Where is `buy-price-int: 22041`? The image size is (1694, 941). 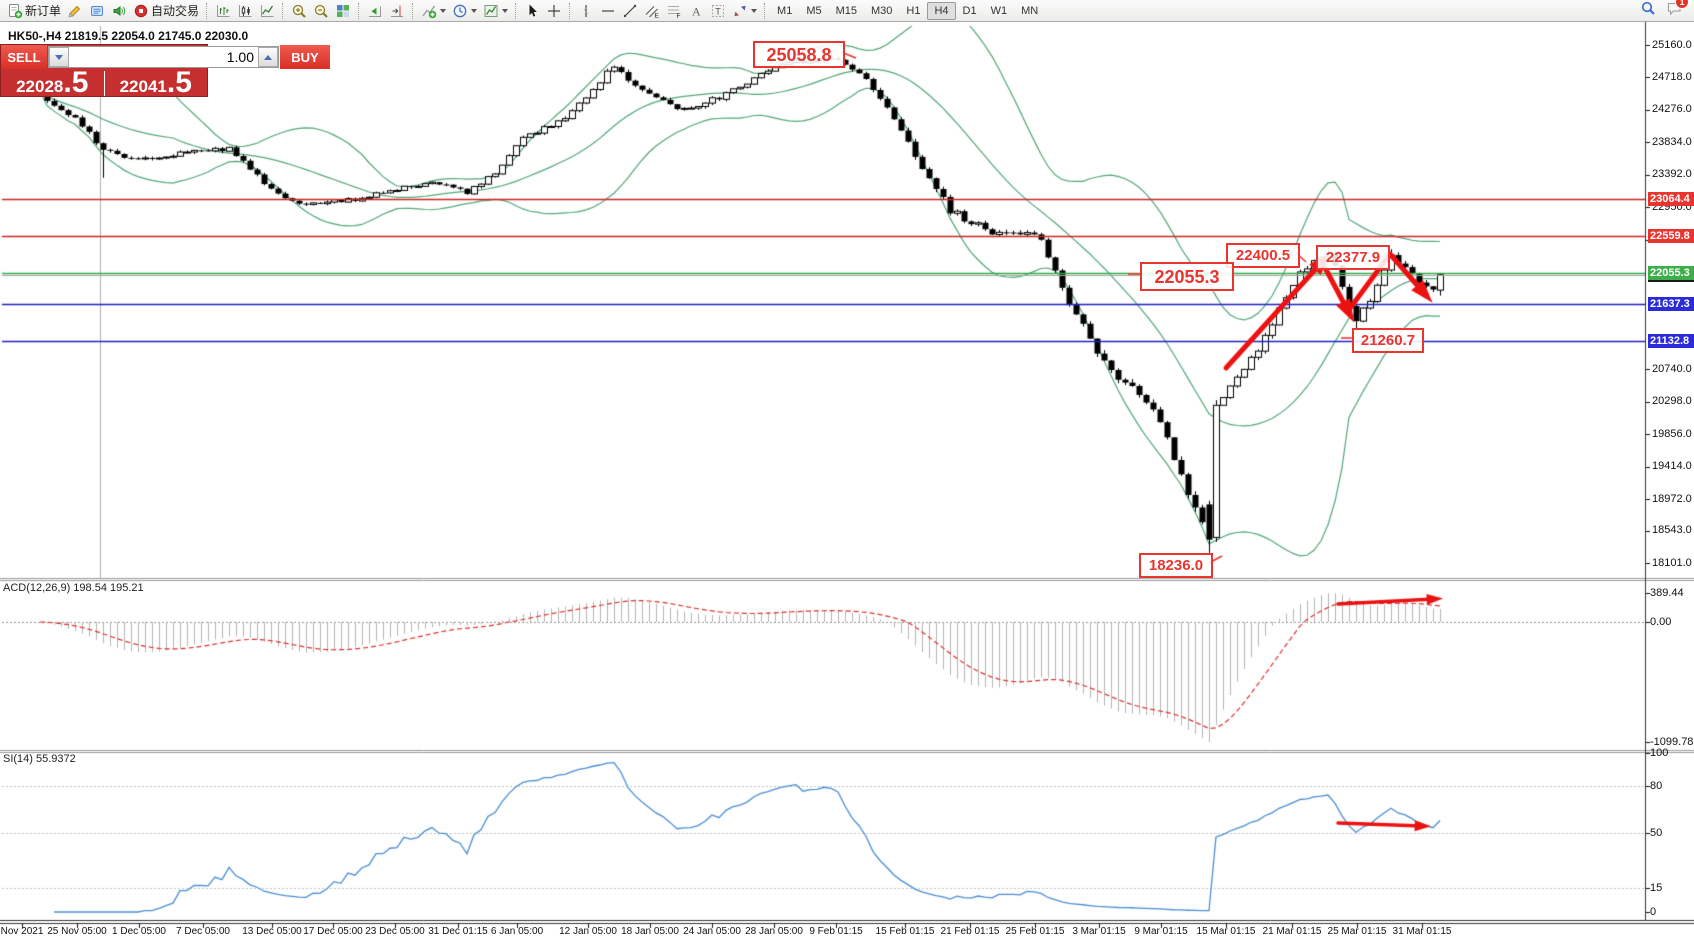
buy-price-int: 22041 is located at coordinates (143, 86).